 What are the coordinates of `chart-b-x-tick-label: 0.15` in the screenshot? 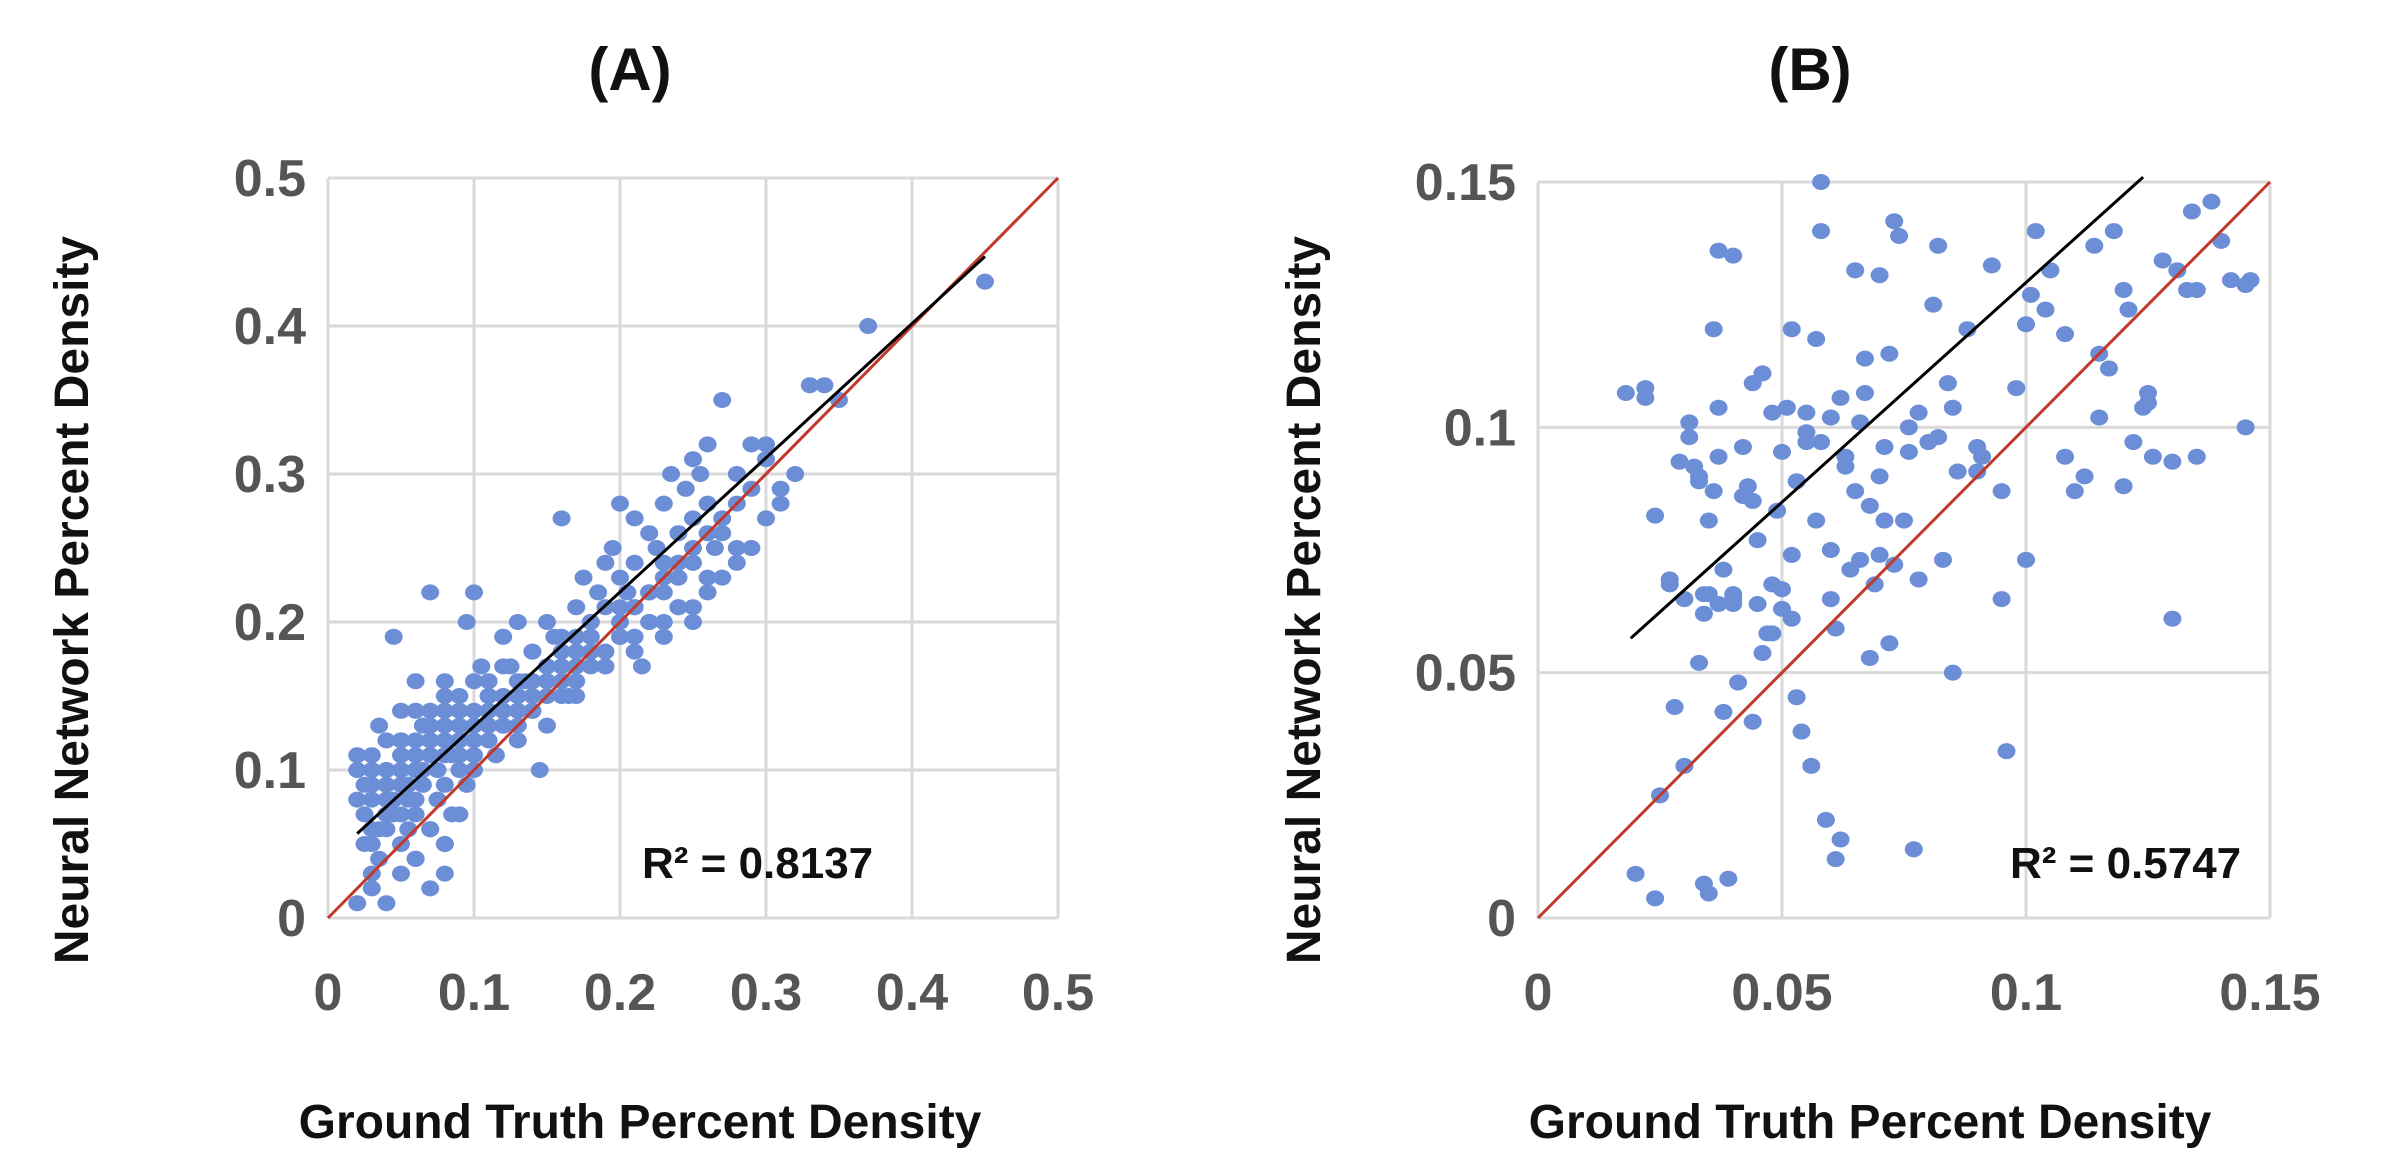 It's located at (2269, 993).